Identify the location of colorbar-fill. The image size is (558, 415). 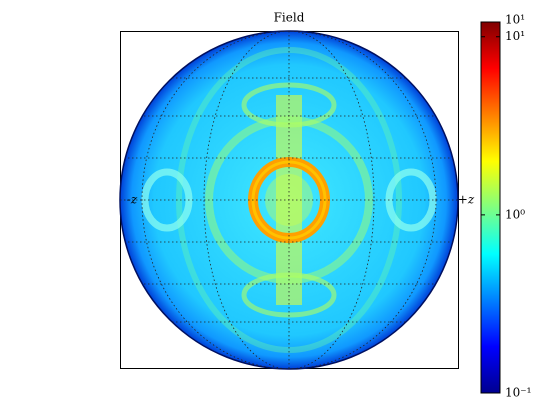
(490, 207).